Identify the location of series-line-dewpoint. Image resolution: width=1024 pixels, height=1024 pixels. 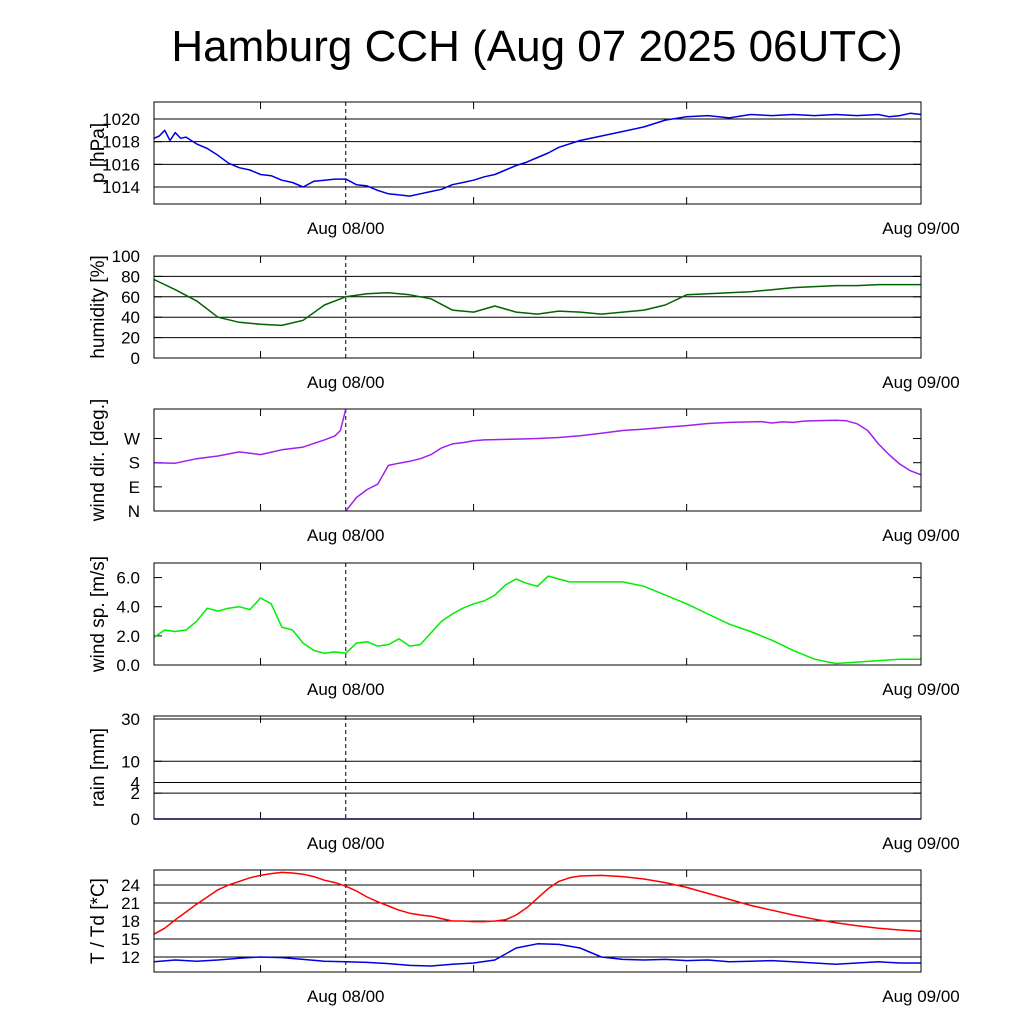
(537, 955).